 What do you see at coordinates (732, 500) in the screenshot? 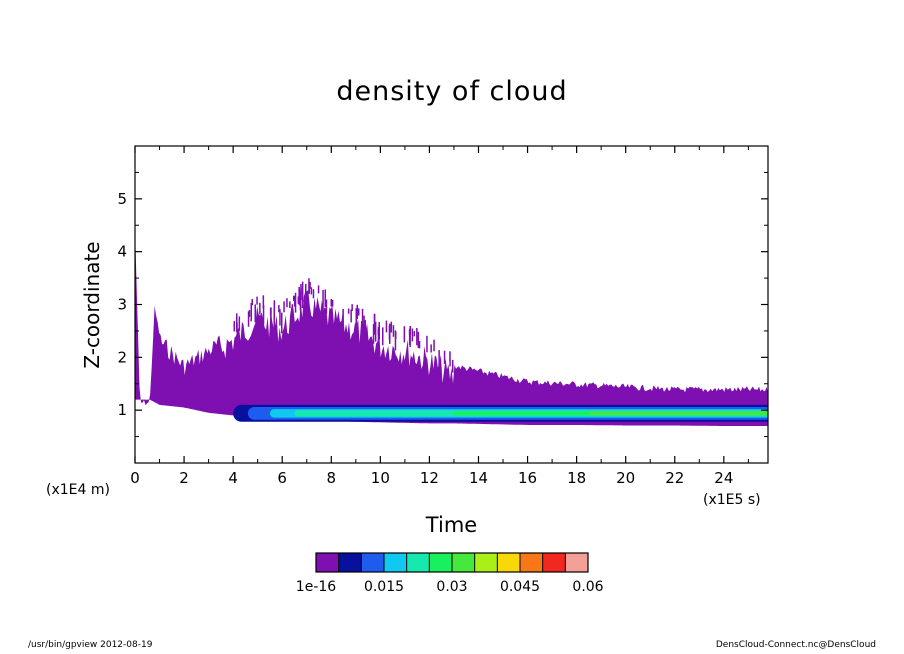
I see `x-axis-unit: (x1E5 s)` at bounding box center [732, 500].